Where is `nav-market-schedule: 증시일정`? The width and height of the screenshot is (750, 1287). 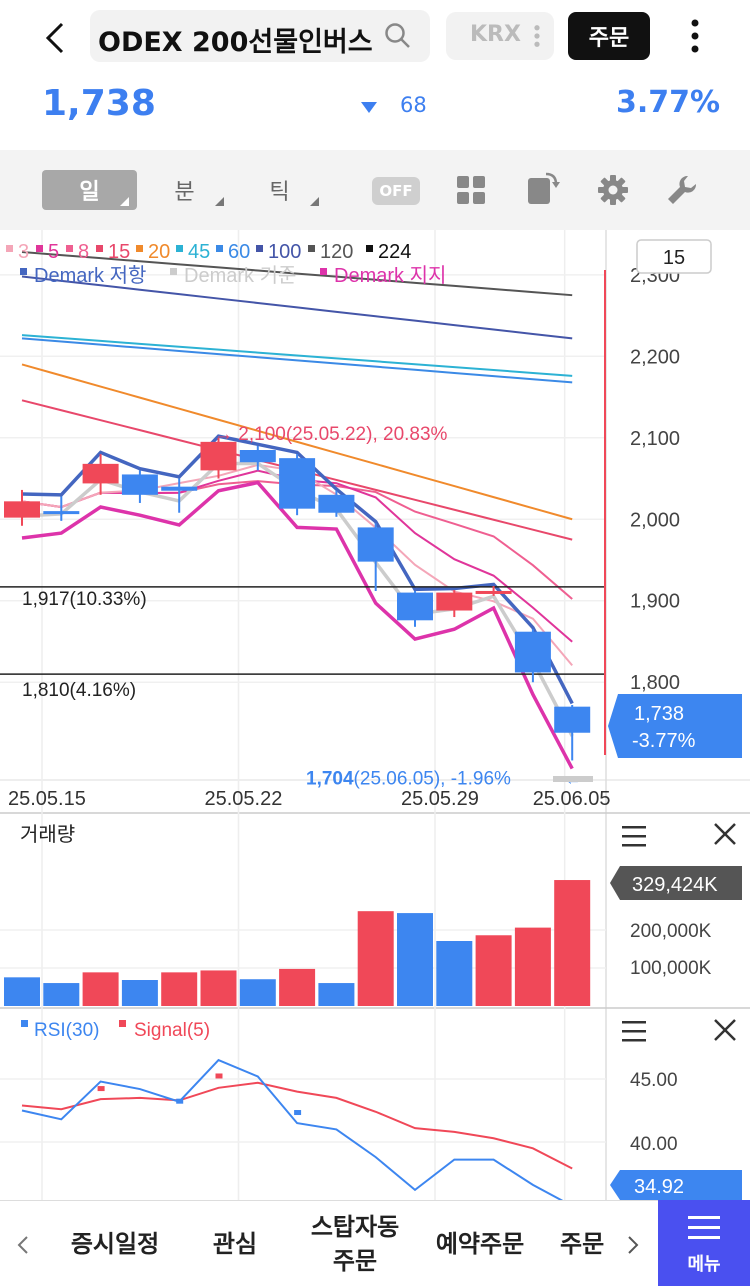 nav-market-schedule: 증시일정 is located at coordinates (115, 1244).